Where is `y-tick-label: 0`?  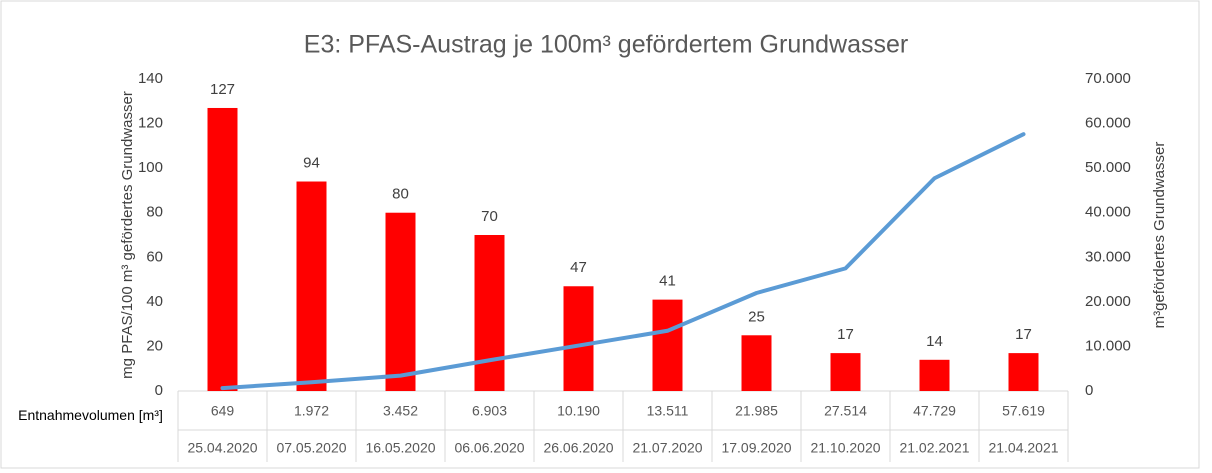 y-tick-label: 0 is located at coordinates (159, 390).